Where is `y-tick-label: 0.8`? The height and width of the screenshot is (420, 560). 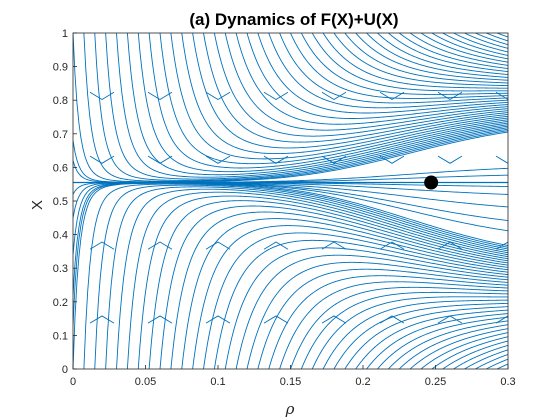 y-tick-label: 0.8 is located at coordinates (60, 101).